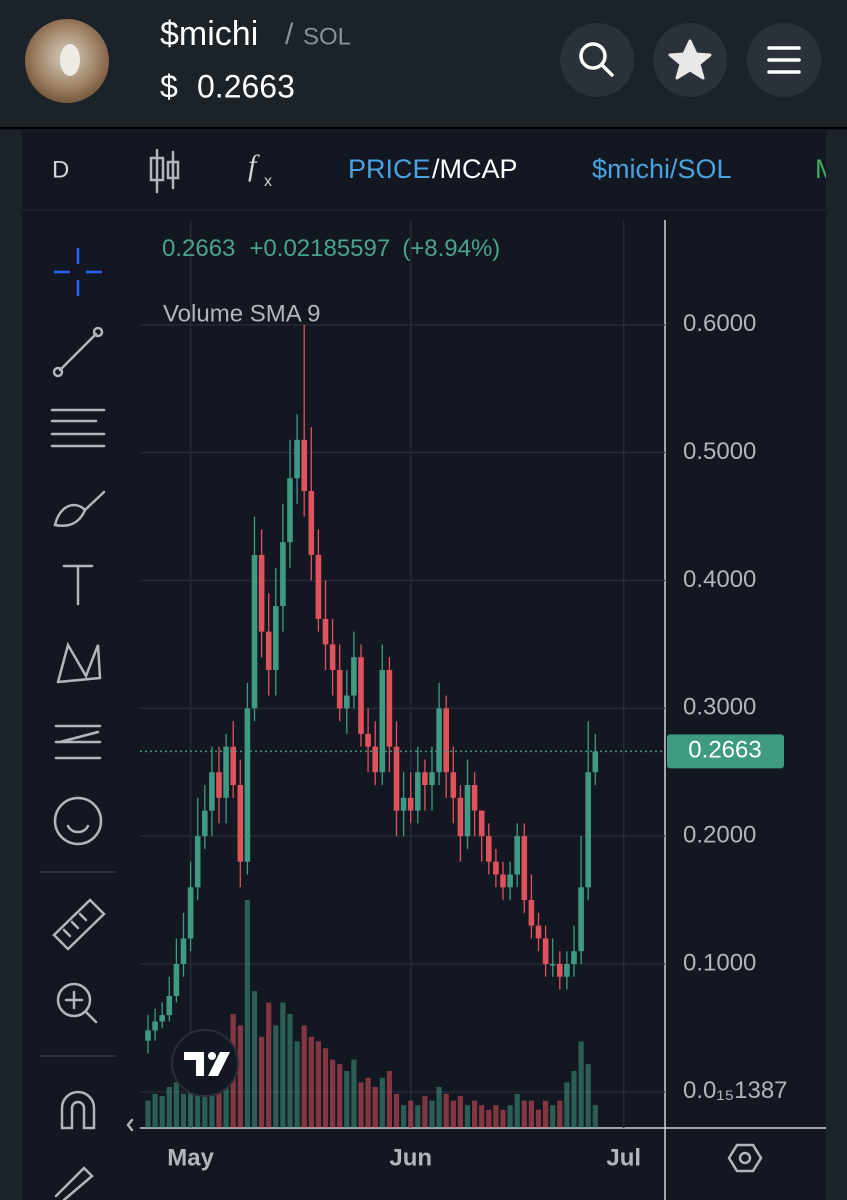 This screenshot has width=847, height=1200. What do you see at coordinates (173, 170) in the screenshot?
I see `candle-icon-body` at bounding box center [173, 170].